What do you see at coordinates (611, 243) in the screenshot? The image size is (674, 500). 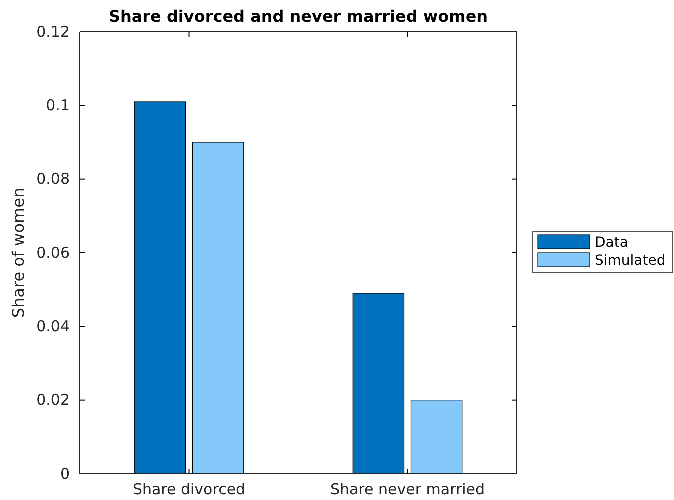 I see `legend-label: Data` at bounding box center [611, 243].